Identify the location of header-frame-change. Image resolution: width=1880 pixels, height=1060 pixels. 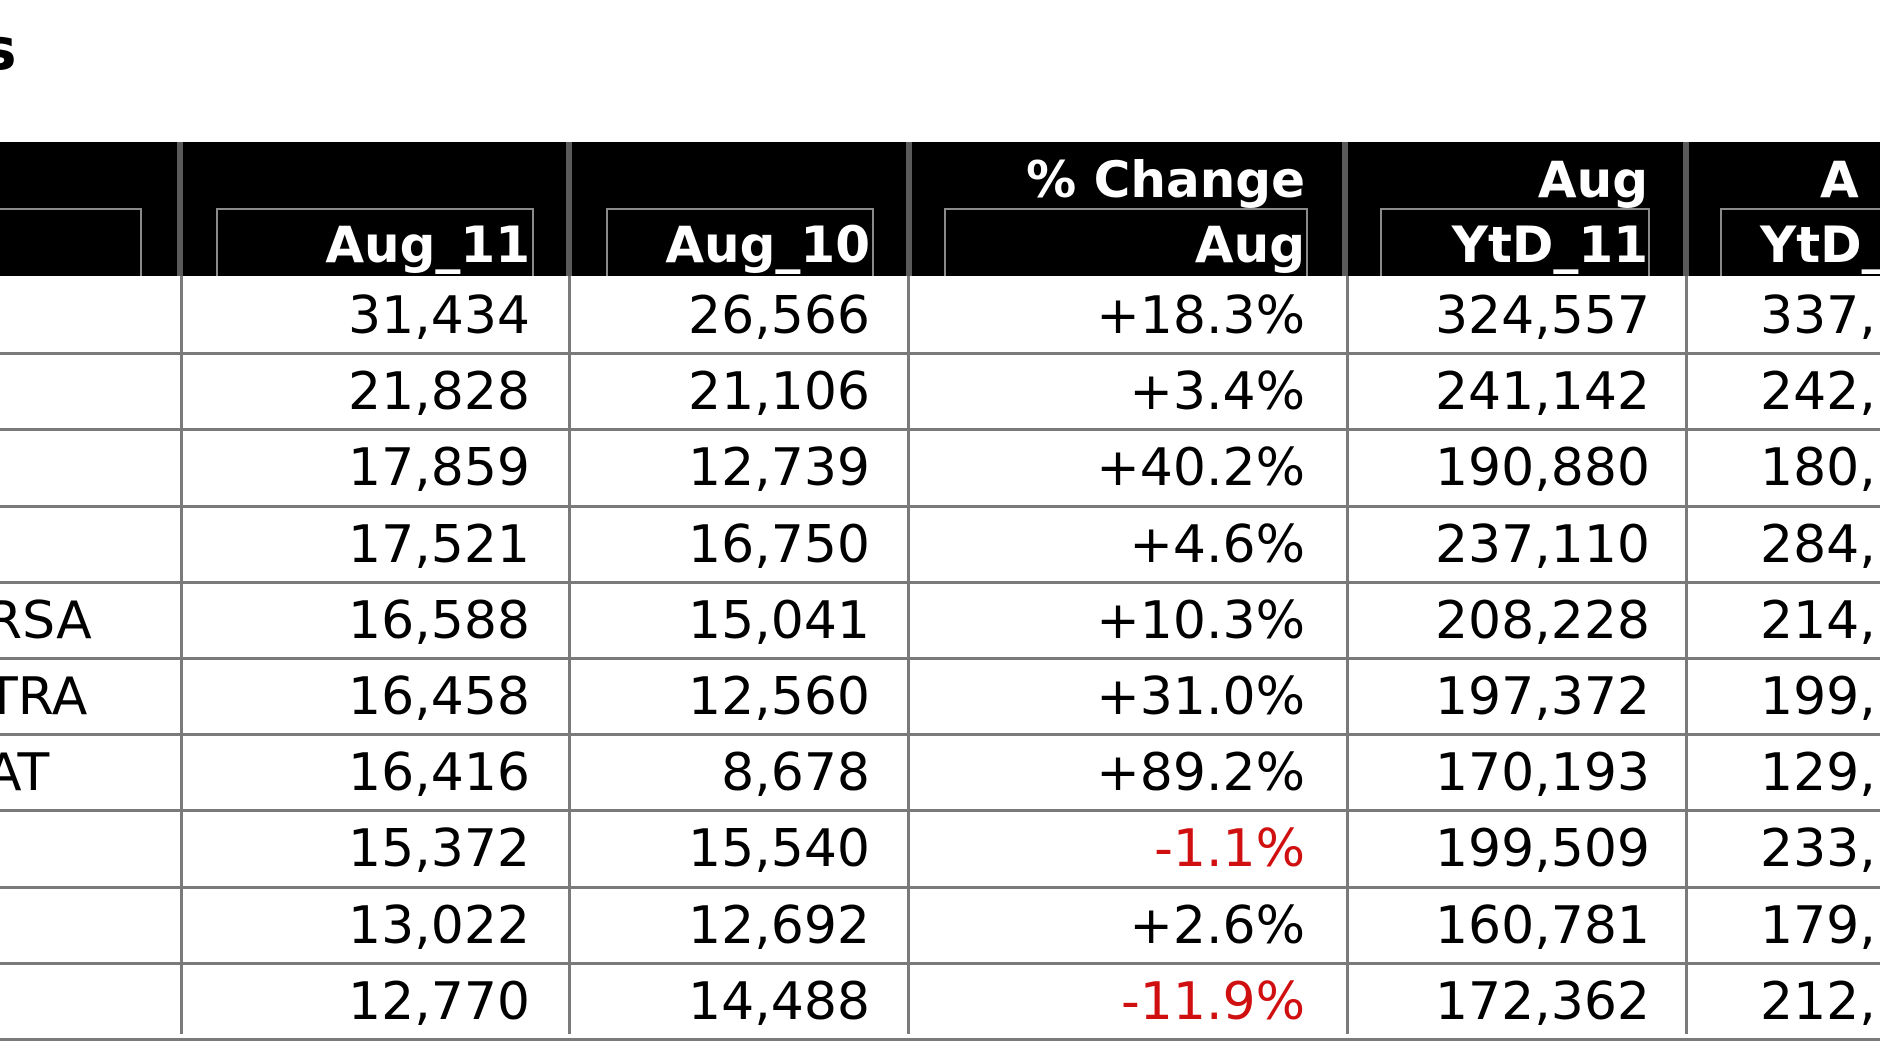
(1126, 242).